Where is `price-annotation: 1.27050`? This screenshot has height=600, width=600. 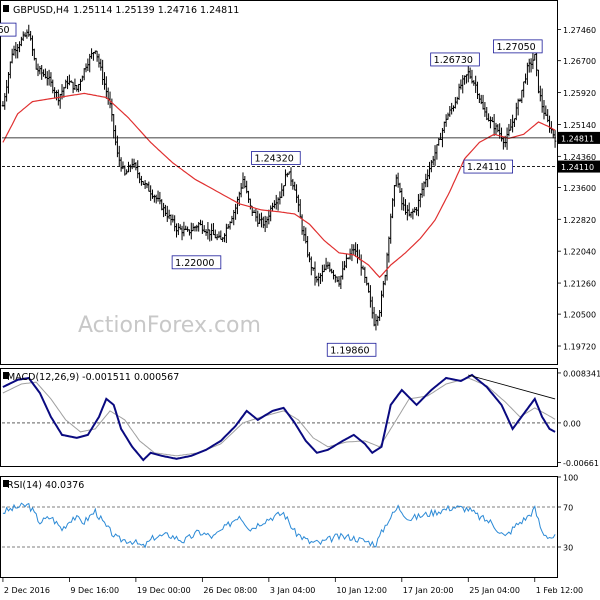
price-annotation: 1.27050 is located at coordinates (518, 46).